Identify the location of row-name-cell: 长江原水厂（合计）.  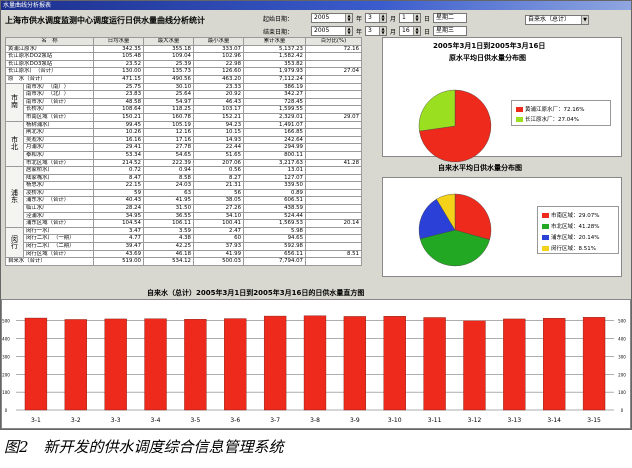
(49, 71).